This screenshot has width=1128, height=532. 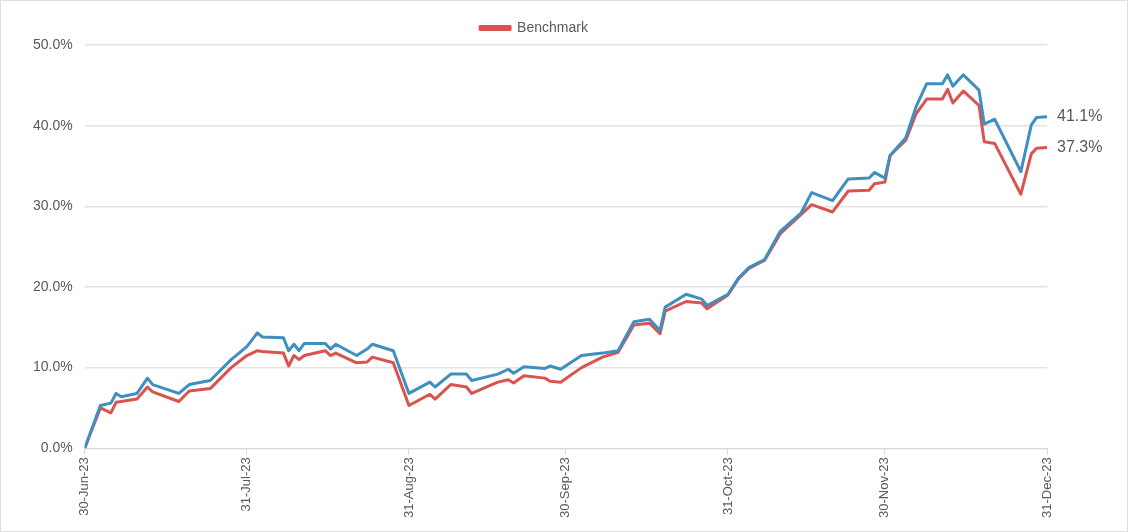 What do you see at coordinates (1046, 487) in the screenshot?
I see `x-tick-label: 31-Dec-23` at bounding box center [1046, 487].